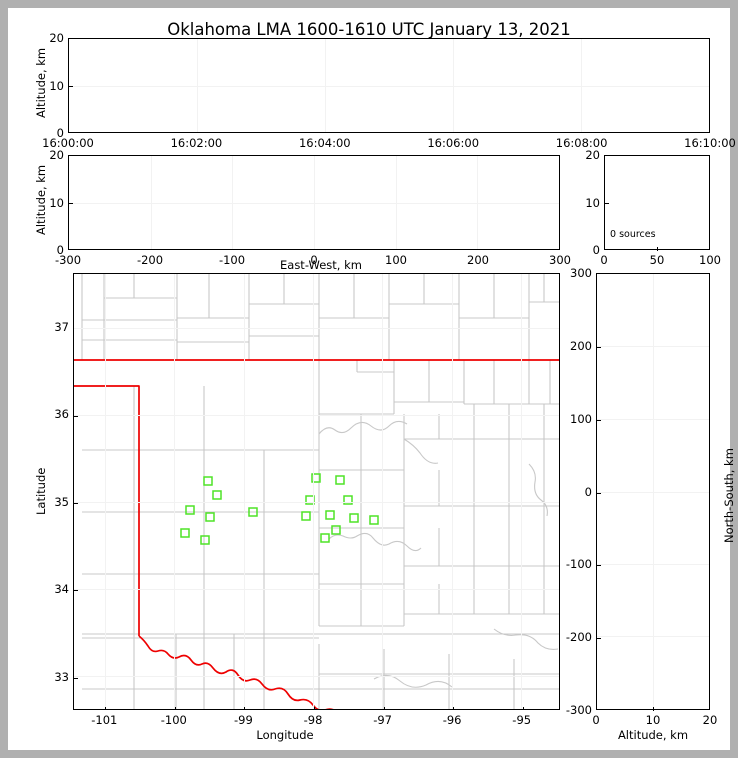 The height and width of the screenshot is (758, 738). I want to click on east-west-height-panel, so click(314, 202).